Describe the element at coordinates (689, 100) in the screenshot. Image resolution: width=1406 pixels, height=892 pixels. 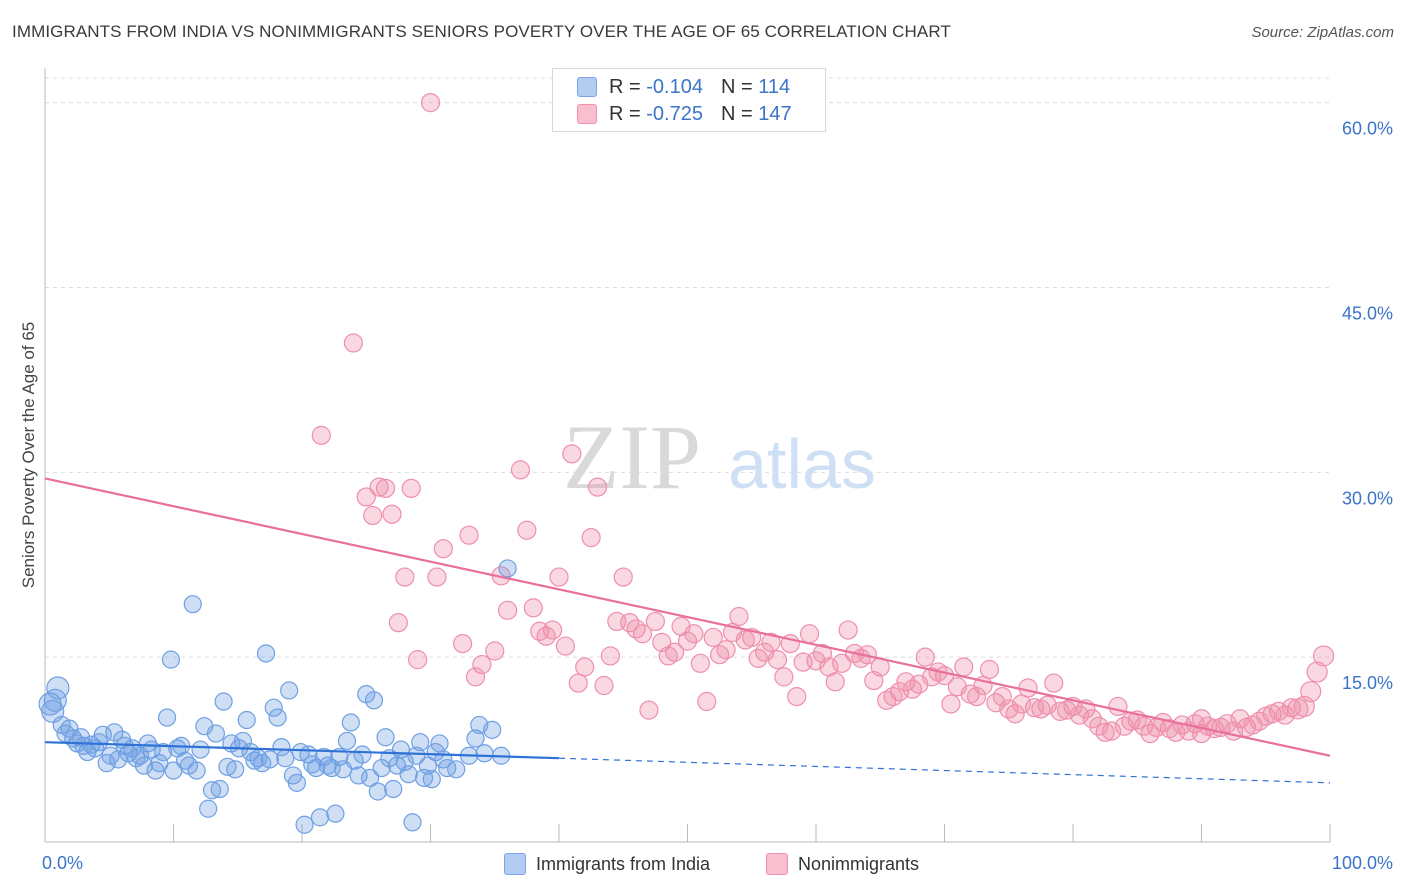
I see `legend: R = -0.104 N = 114 R = -0.725 N = 147` at that location.